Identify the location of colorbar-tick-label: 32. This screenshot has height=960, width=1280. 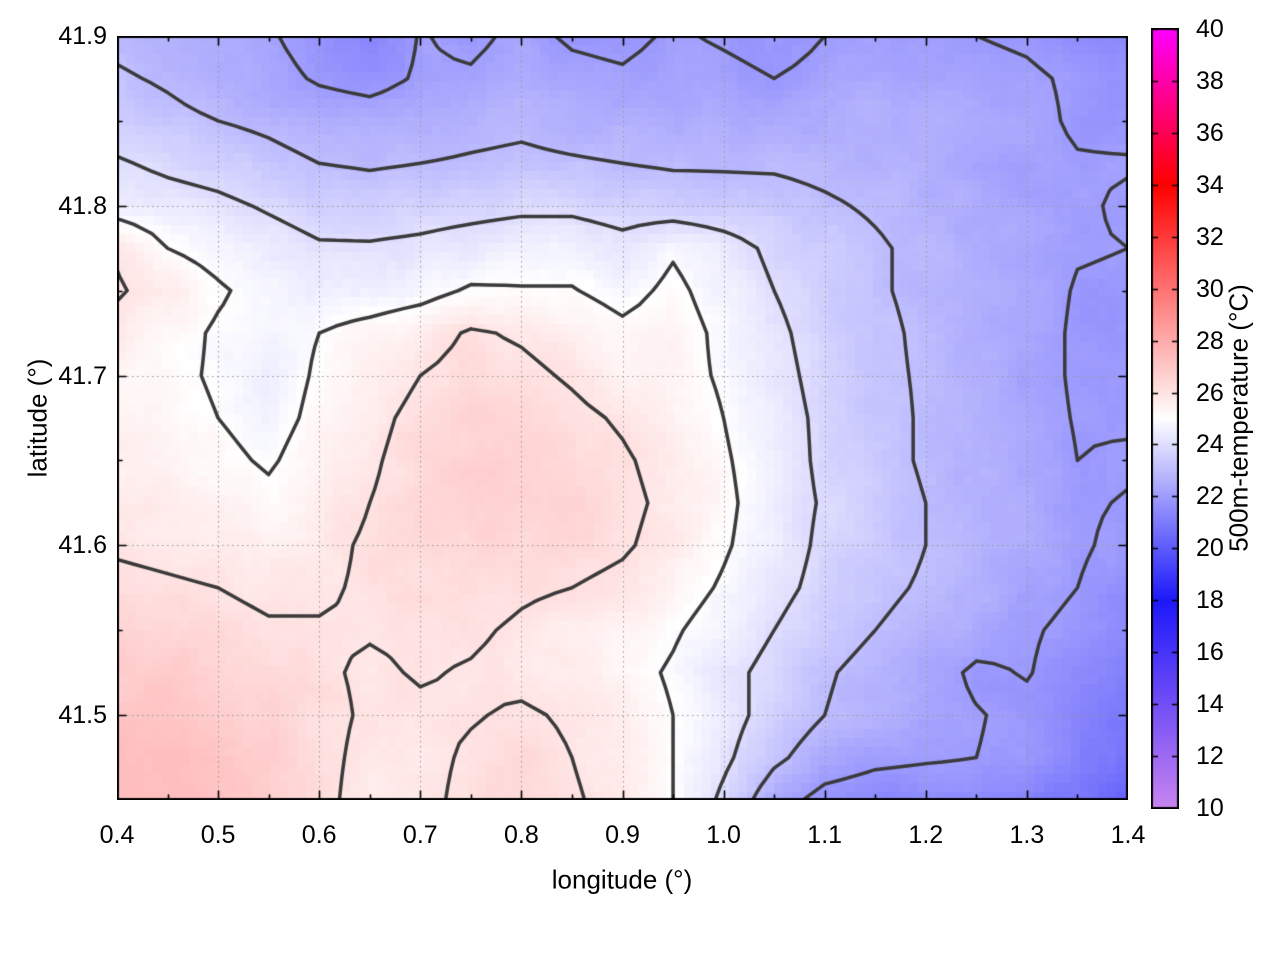
(1210, 236).